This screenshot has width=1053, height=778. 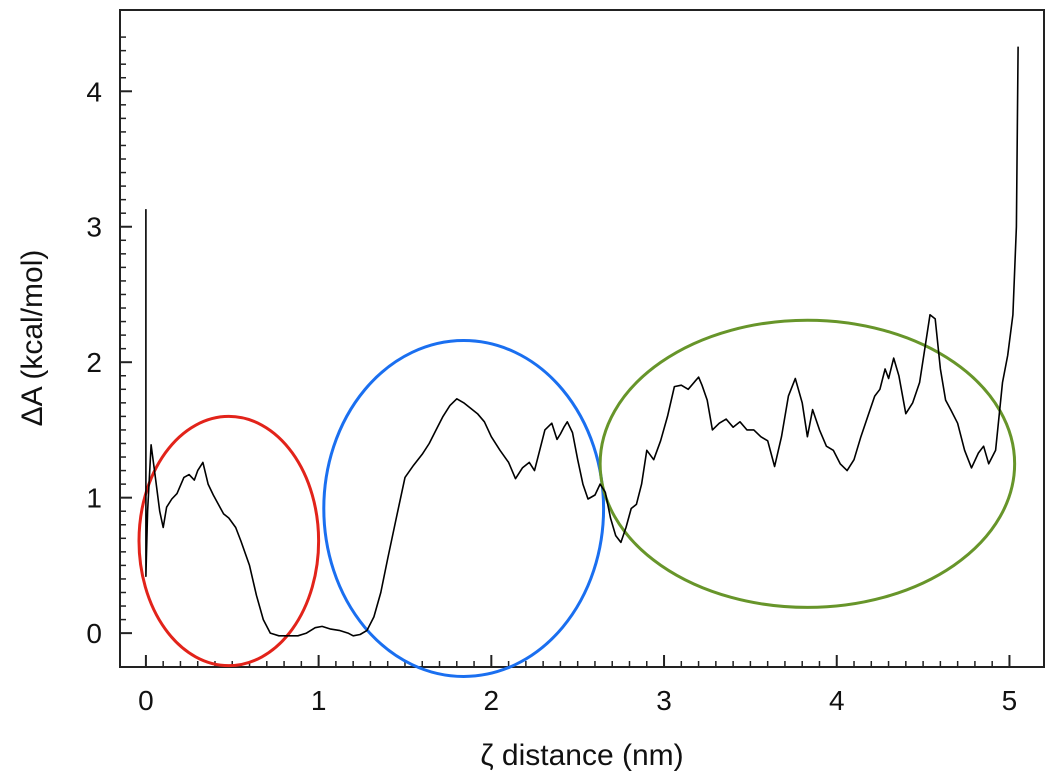 I want to click on y-axis-title: ΔA (kcal/mol), so click(x=32, y=338).